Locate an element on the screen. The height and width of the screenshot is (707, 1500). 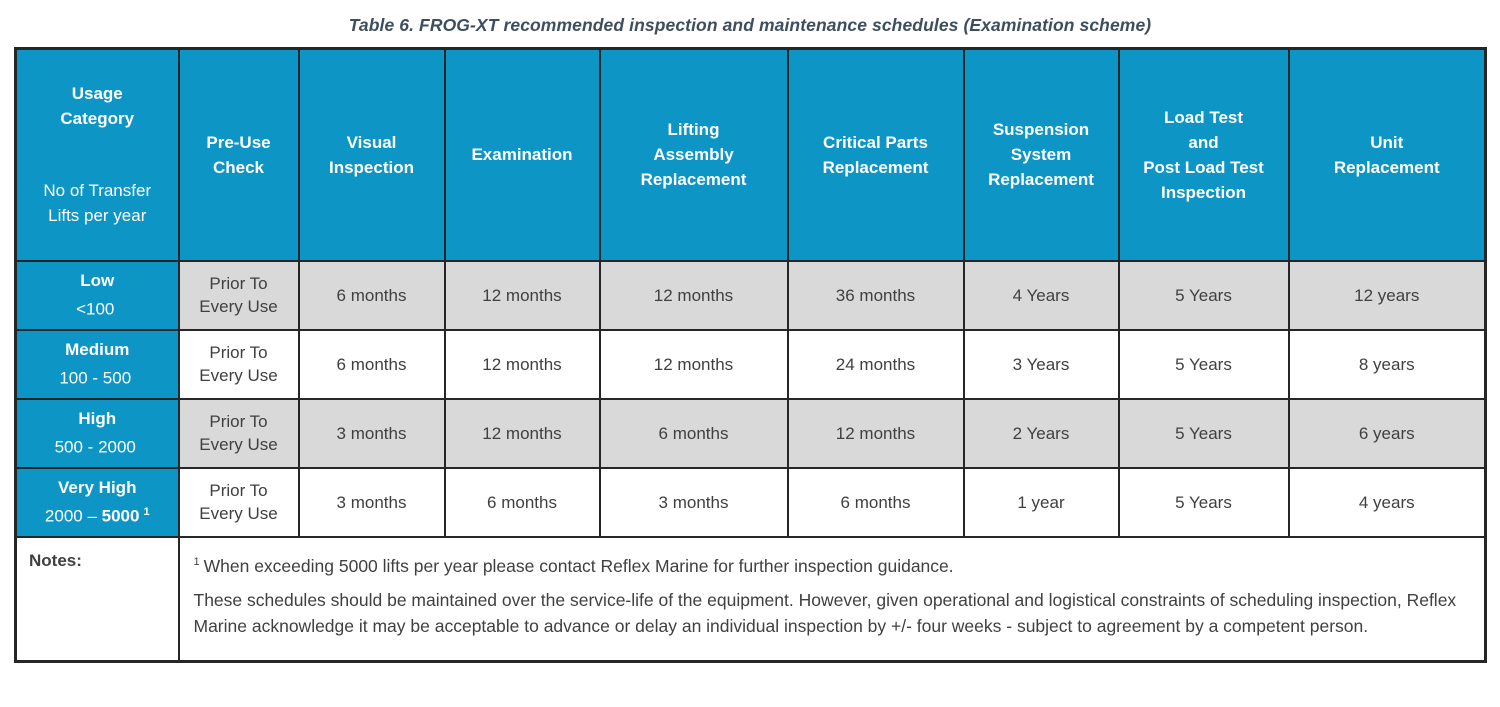
schedule-cell: 4 Years is located at coordinates (1041, 295).